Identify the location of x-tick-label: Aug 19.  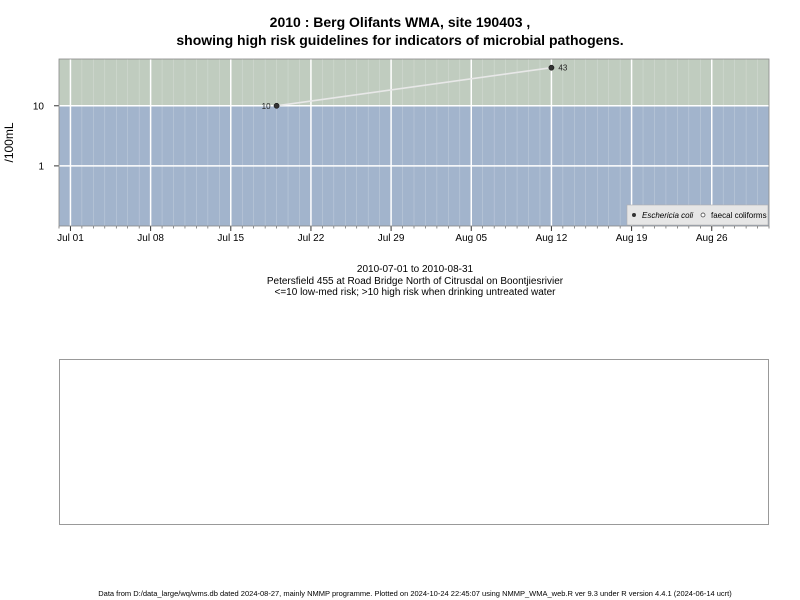
(632, 238).